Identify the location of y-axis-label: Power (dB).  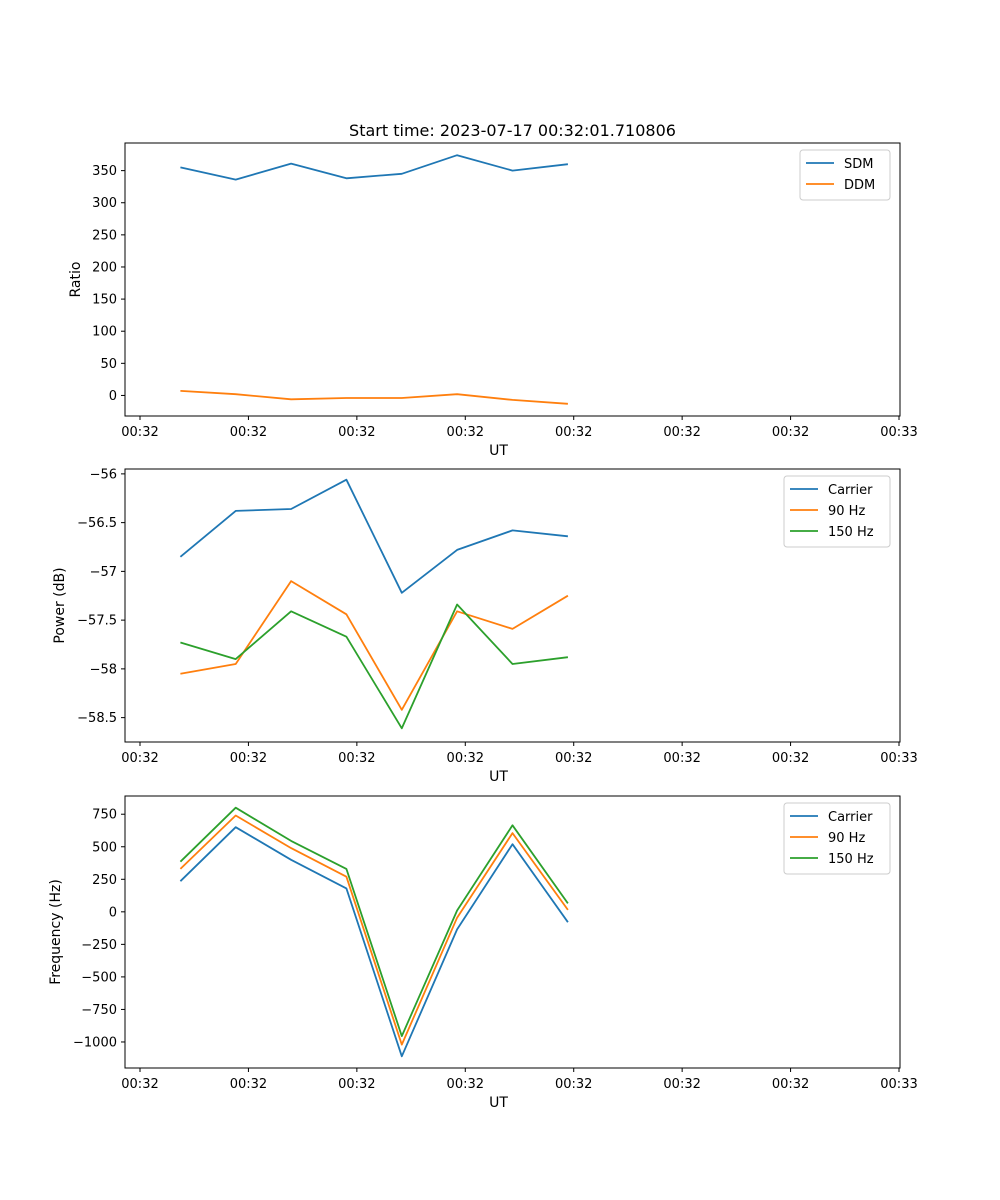
(60, 605).